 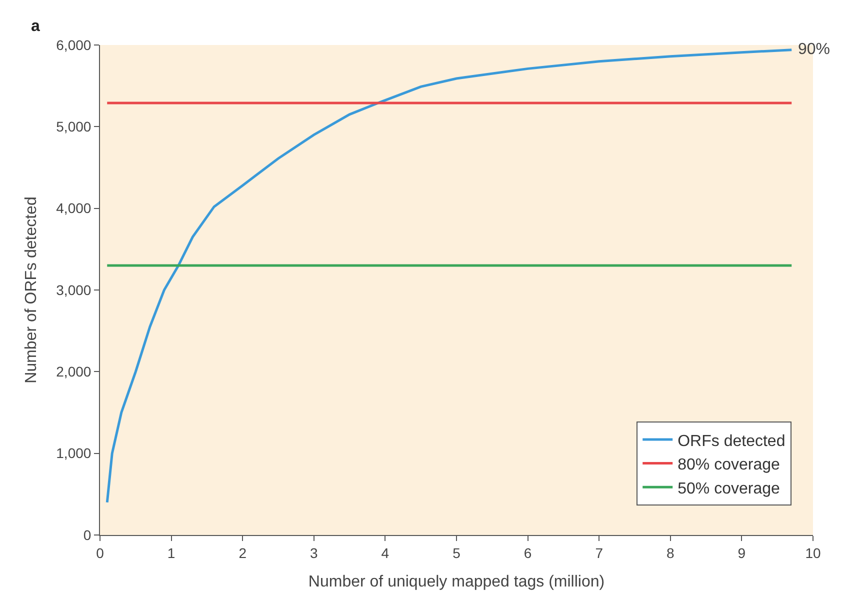 What do you see at coordinates (74, 290) in the screenshot?
I see `y-tick-label: 3,000` at bounding box center [74, 290].